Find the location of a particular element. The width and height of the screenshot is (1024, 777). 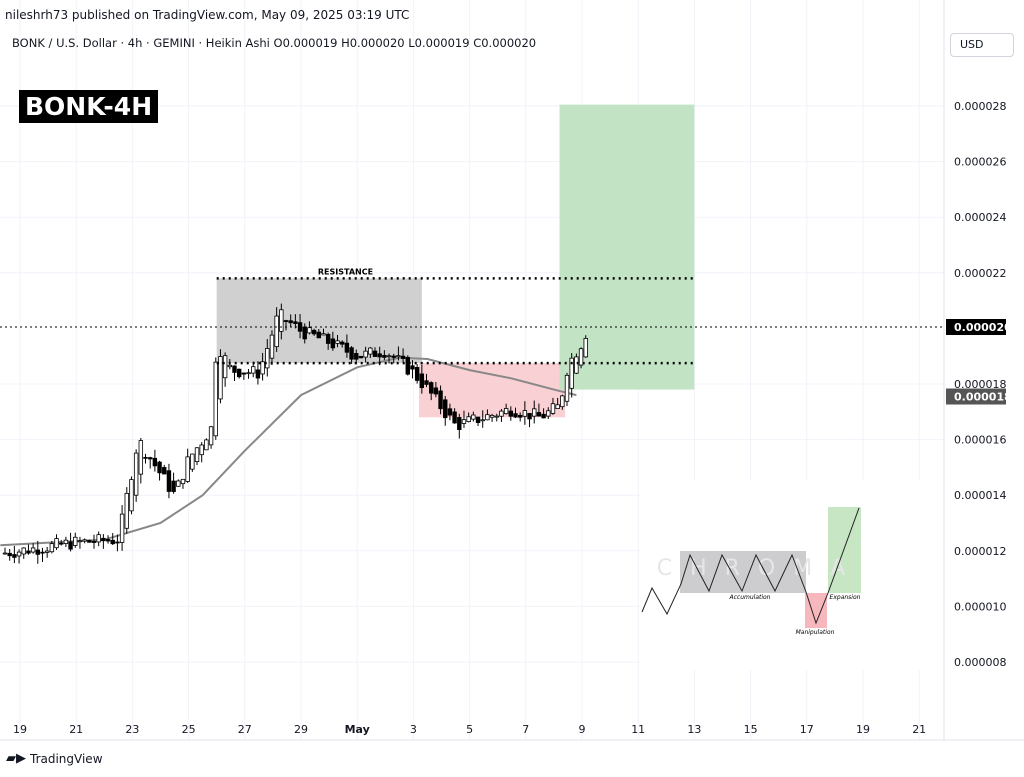

x-tick-label: 17 is located at coordinates (807, 729).